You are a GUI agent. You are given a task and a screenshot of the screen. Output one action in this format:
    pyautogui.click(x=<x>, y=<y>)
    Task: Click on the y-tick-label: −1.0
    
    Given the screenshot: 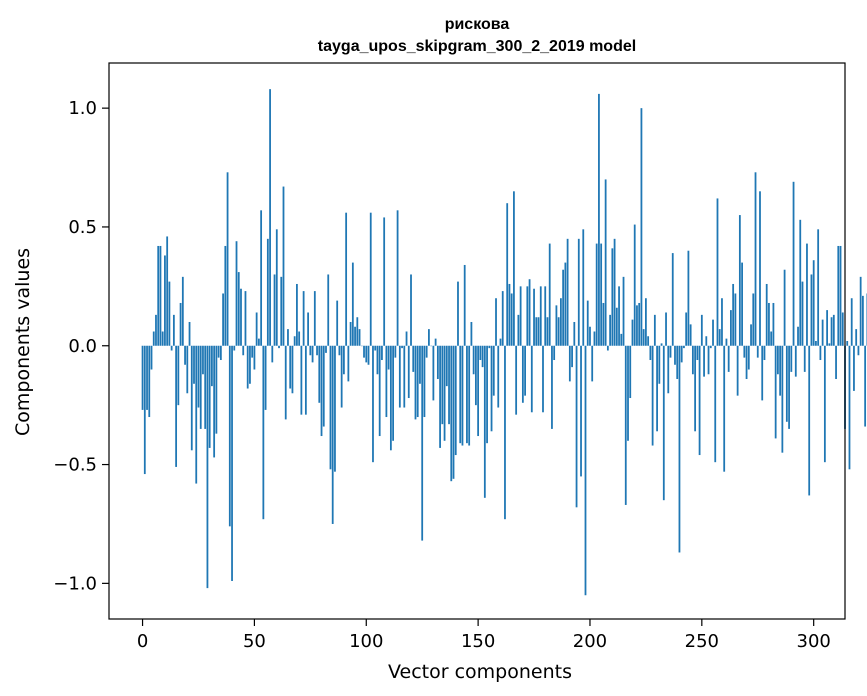 What is the action you would take?
    pyautogui.click(x=75, y=583)
    